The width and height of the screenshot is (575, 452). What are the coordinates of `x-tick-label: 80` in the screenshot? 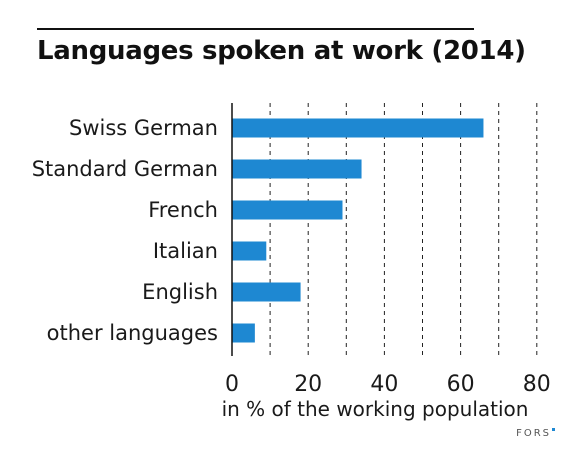 It's located at (537, 384).